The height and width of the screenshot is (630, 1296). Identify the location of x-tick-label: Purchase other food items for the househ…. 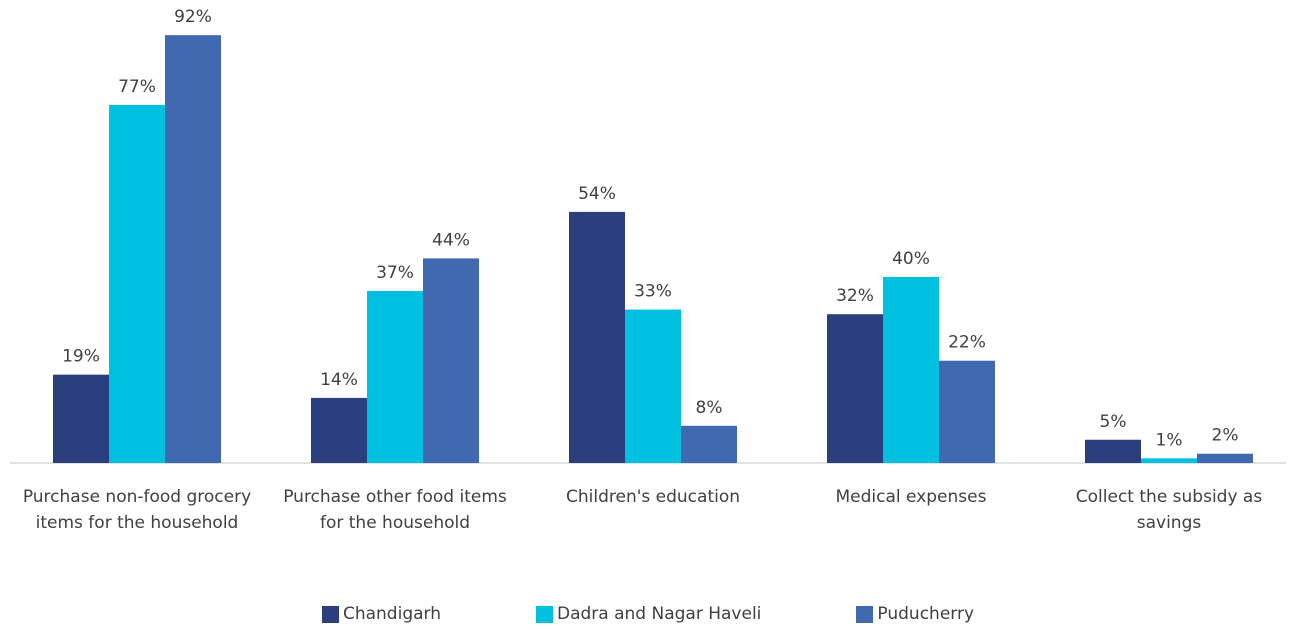
(395, 510).